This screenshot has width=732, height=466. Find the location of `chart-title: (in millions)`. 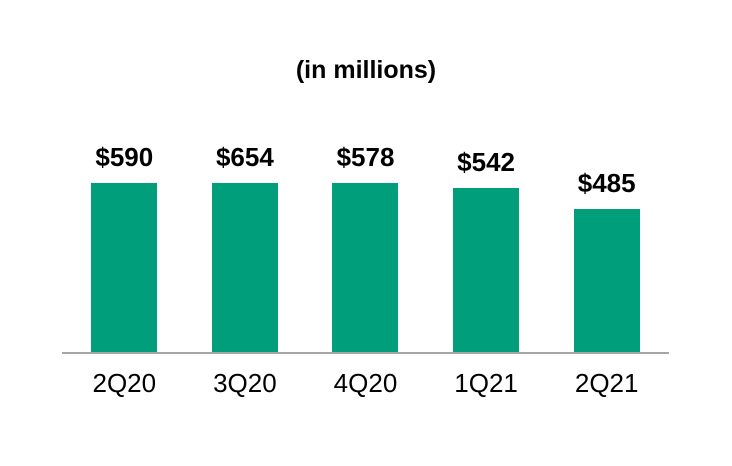

chart-title: (in millions) is located at coordinates (366, 70).